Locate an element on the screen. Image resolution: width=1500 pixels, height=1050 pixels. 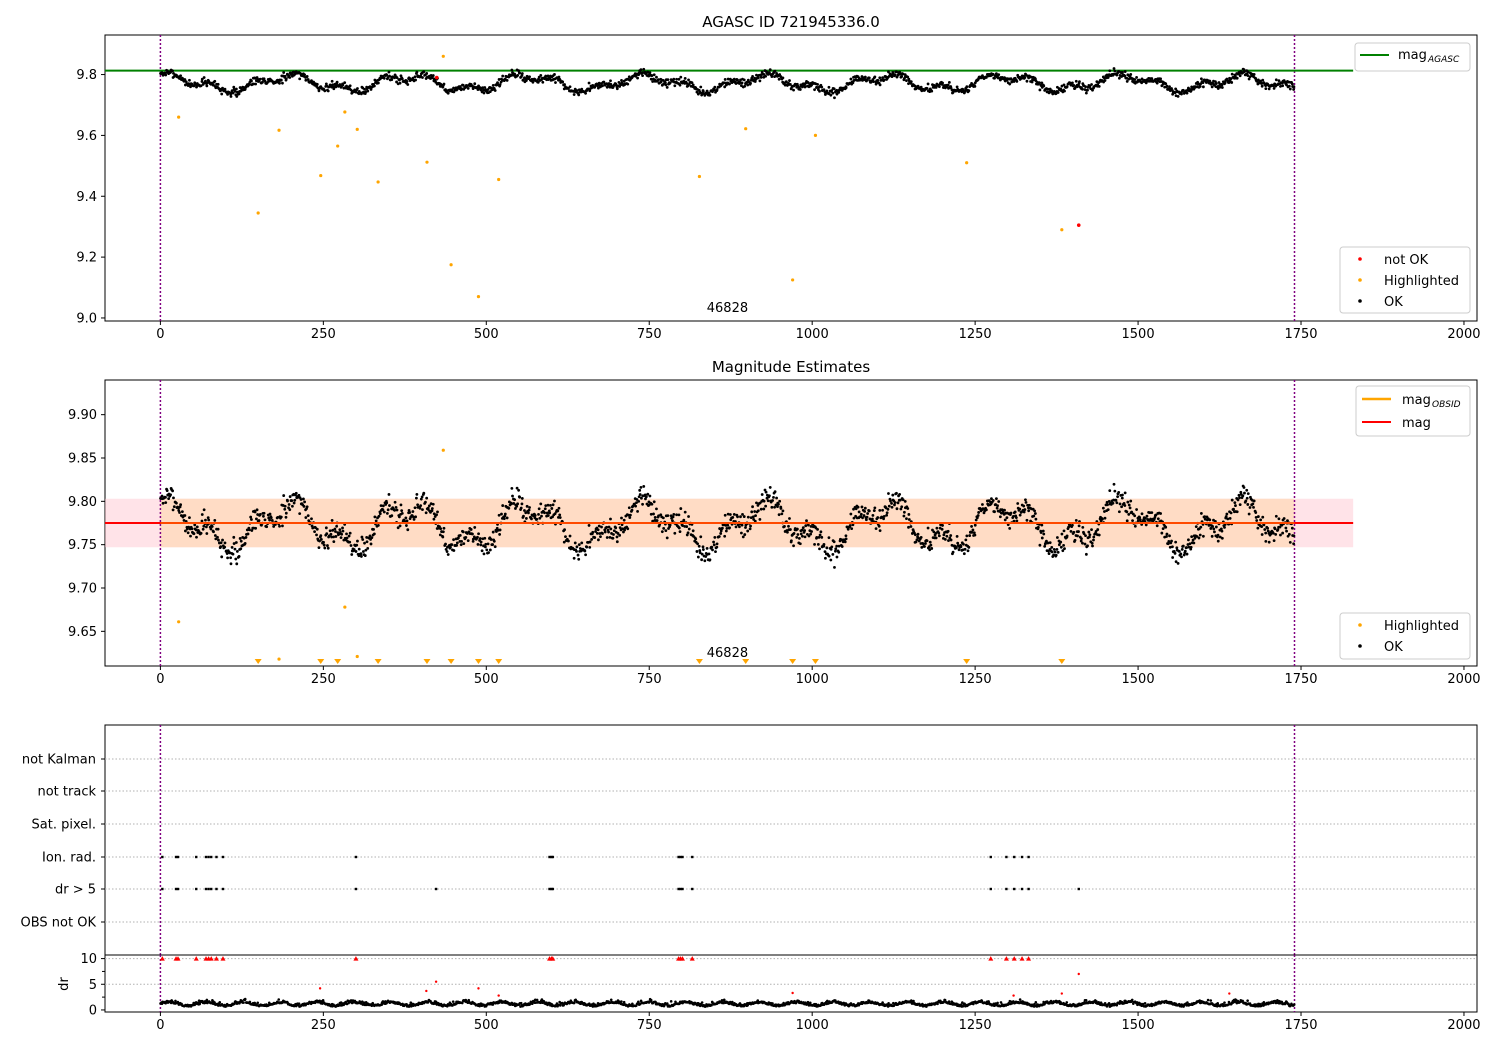
y-tick-label: 9.6 is located at coordinates (86, 136).